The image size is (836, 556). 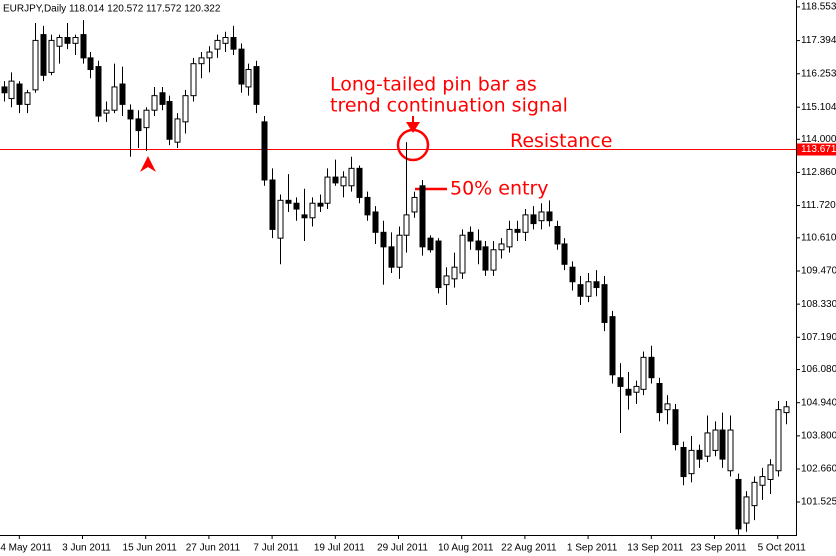 What do you see at coordinates (782, 548) in the screenshot?
I see `x-tick-label: 5 Oct 2011` at bounding box center [782, 548].